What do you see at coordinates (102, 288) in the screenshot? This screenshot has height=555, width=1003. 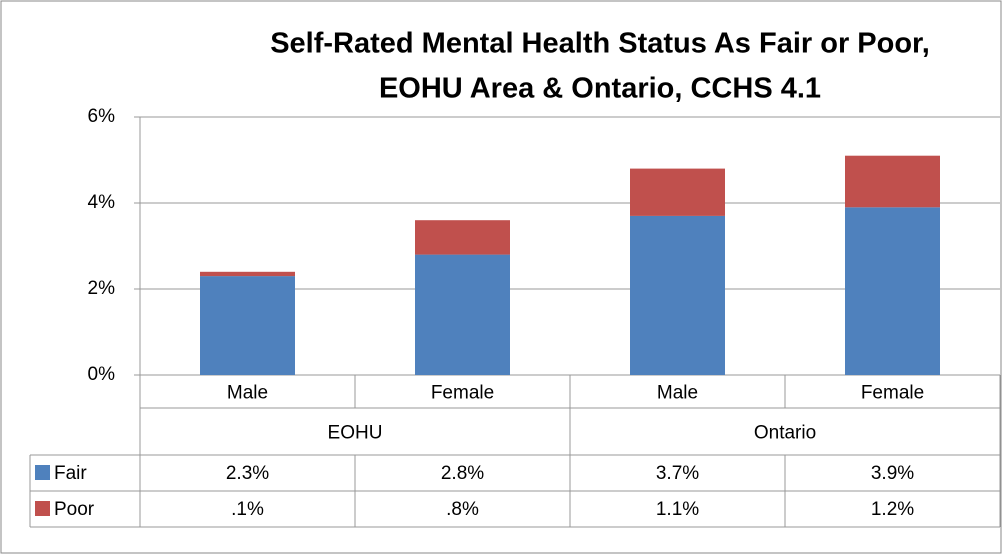 I see `y-tick-label: 2%` at bounding box center [102, 288].